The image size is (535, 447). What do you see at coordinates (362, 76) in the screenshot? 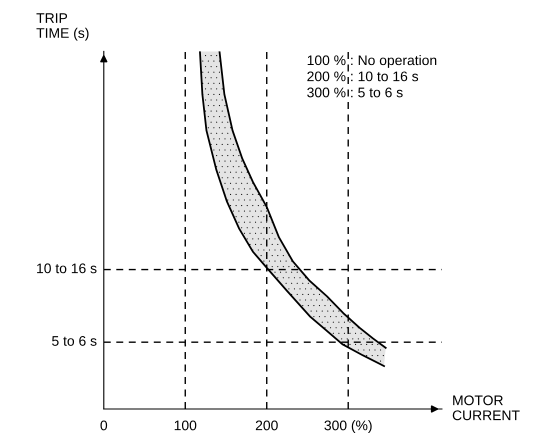
I see `annotation: 200 % : 10 to 16 s` at bounding box center [362, 76].